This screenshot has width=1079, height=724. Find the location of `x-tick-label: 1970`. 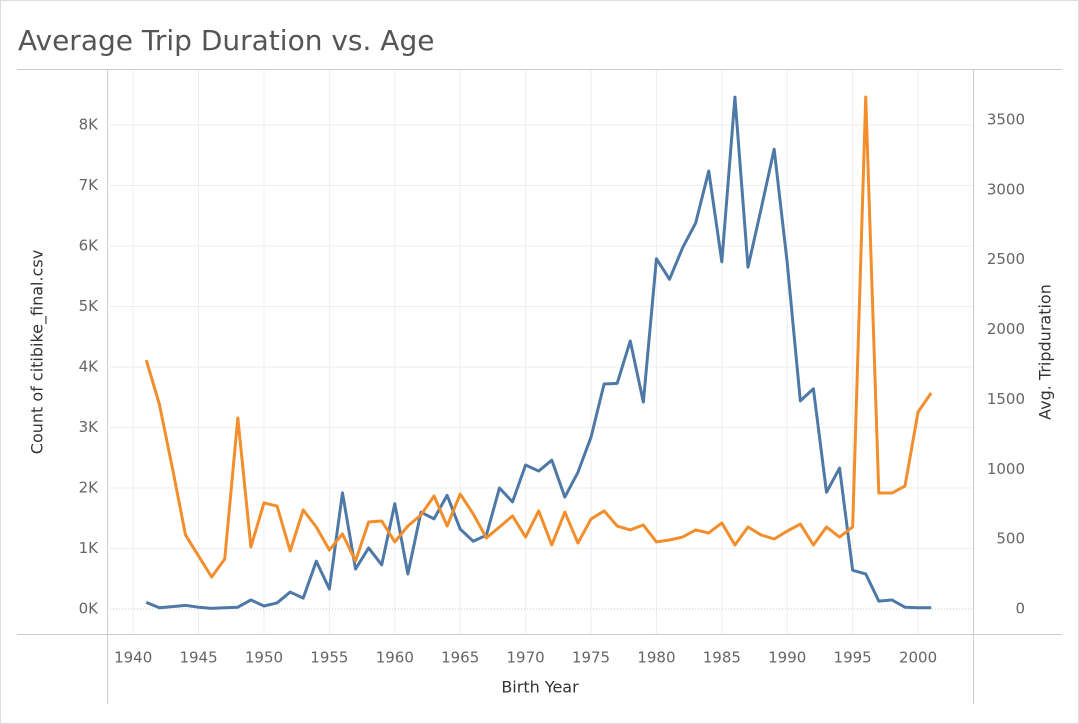

x-tick-label: 1970 is located at coordinates (526, 658).